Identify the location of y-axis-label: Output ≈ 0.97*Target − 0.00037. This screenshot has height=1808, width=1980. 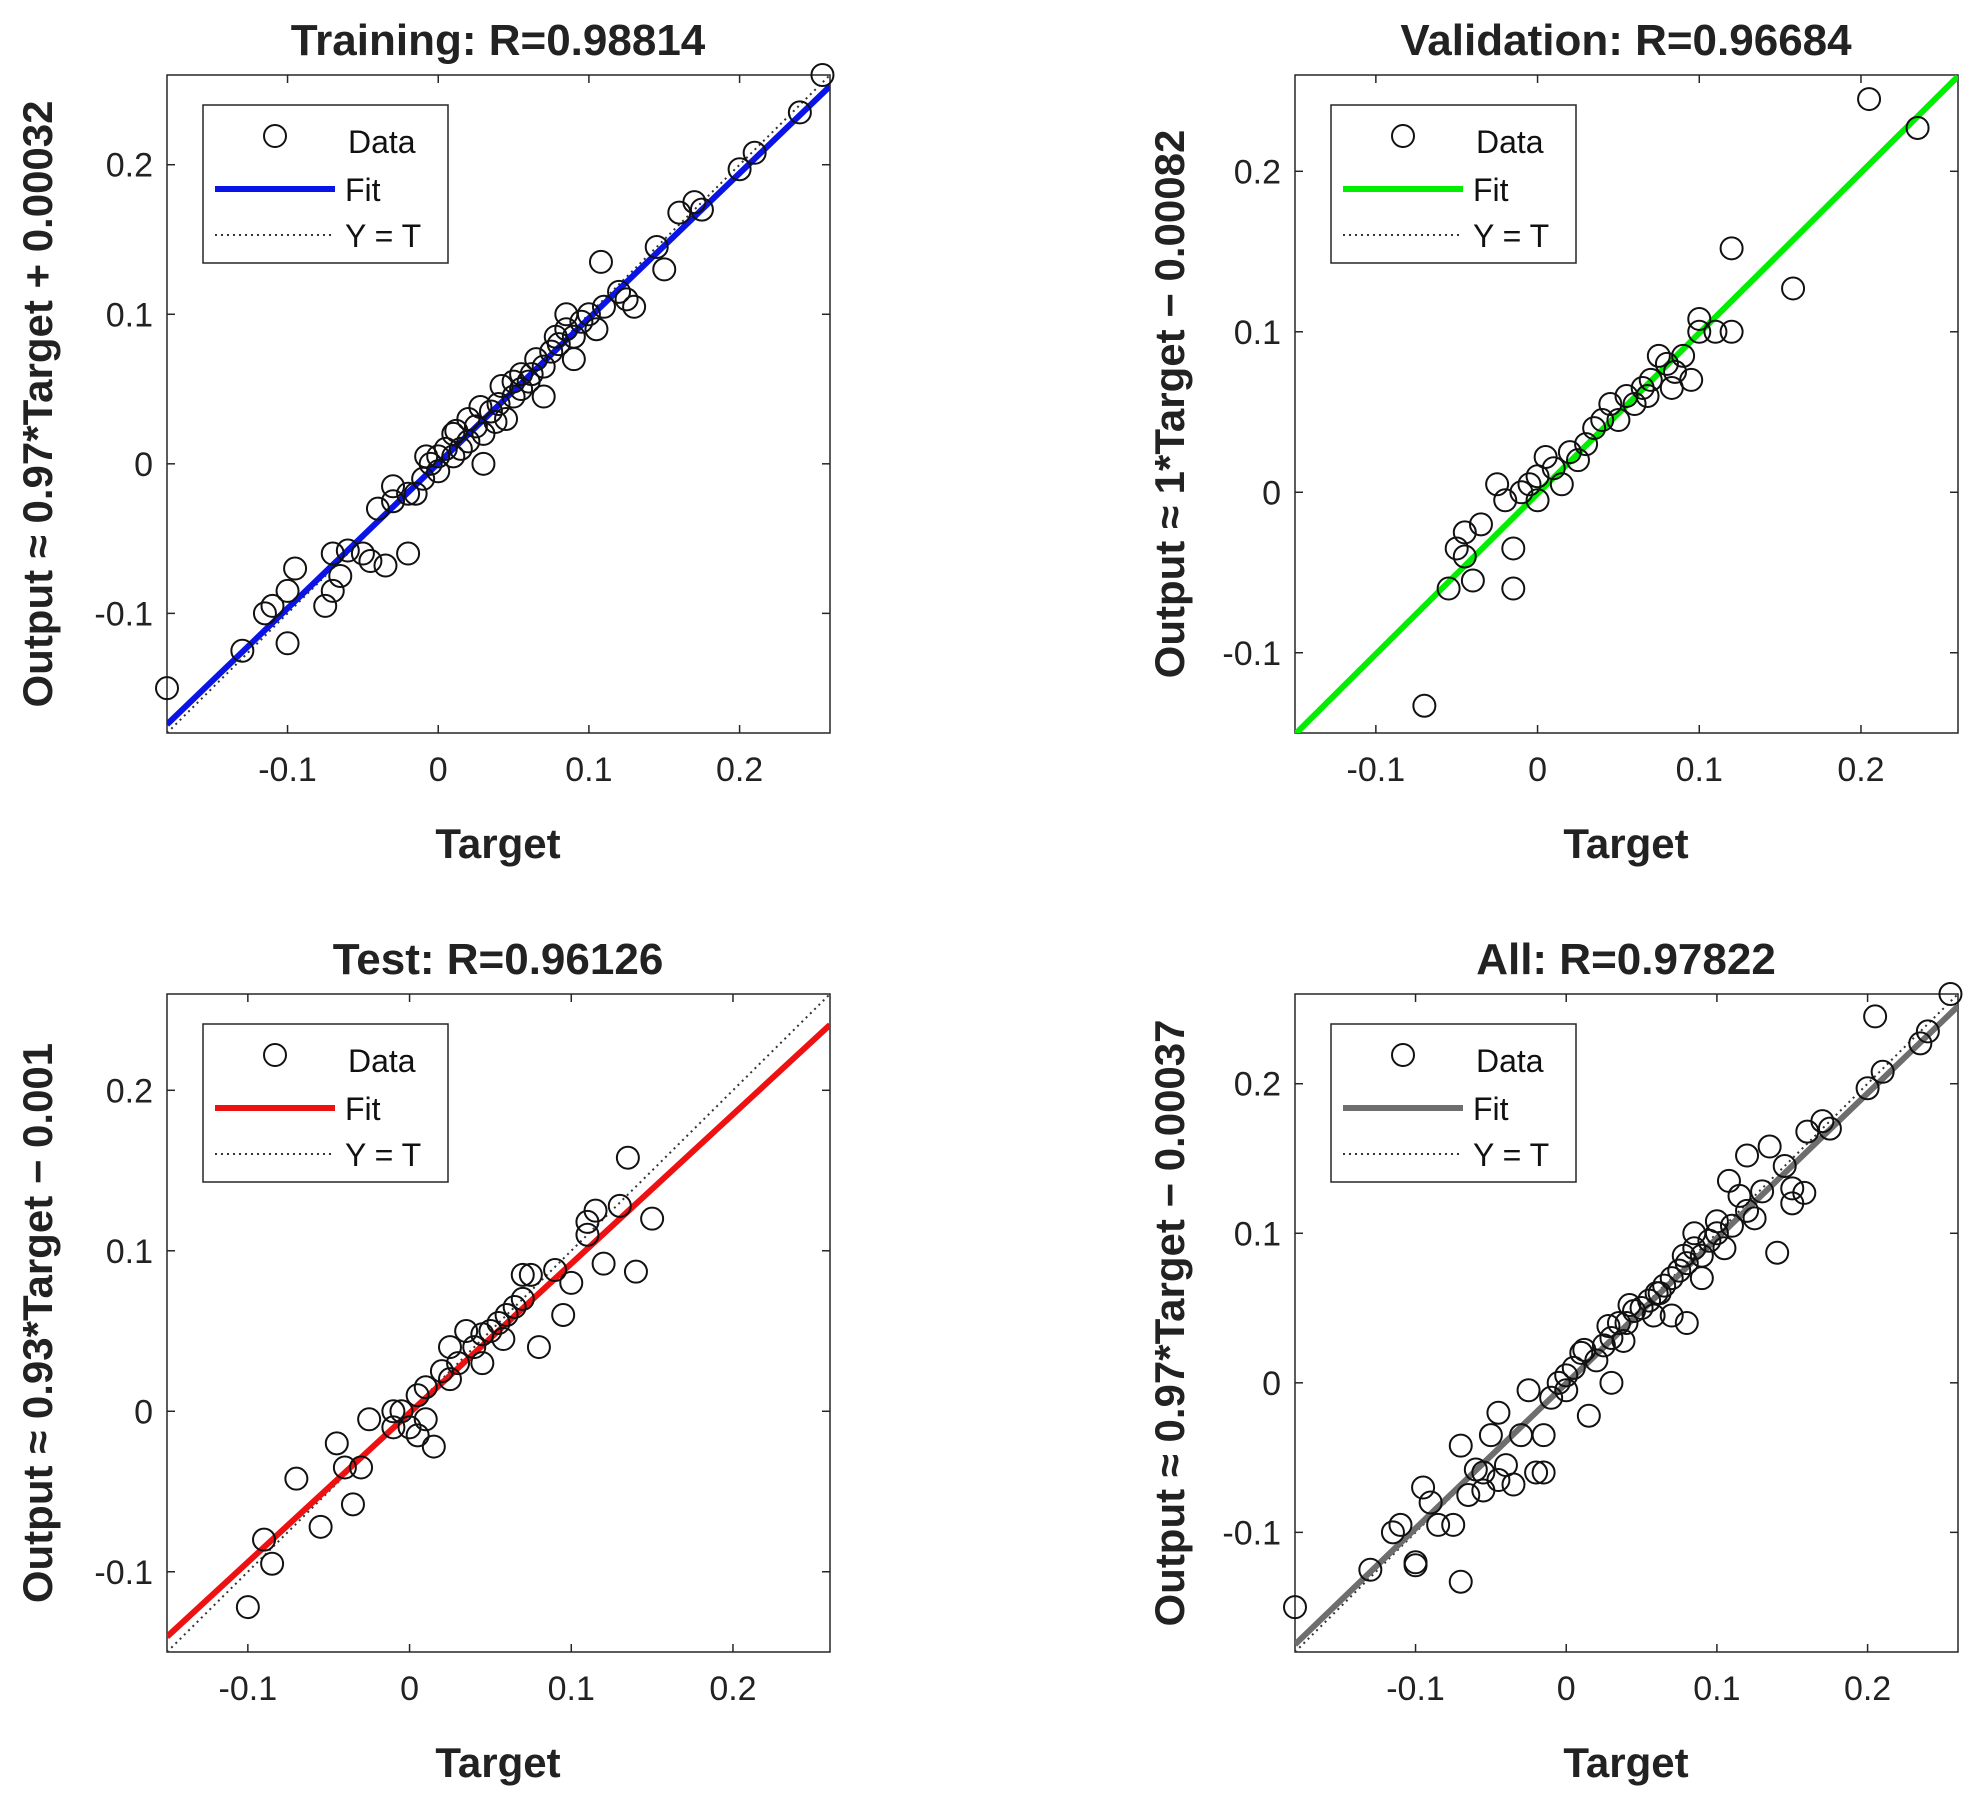
(1169, 1322).